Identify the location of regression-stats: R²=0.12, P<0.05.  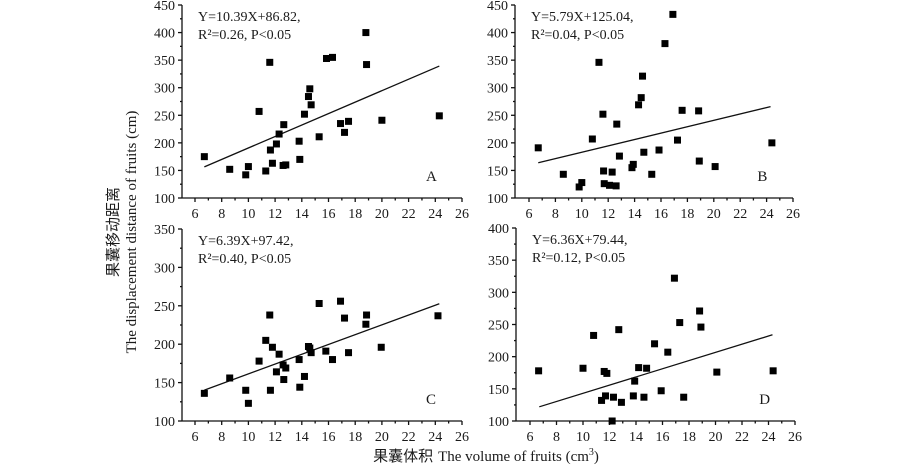
(578, 258).